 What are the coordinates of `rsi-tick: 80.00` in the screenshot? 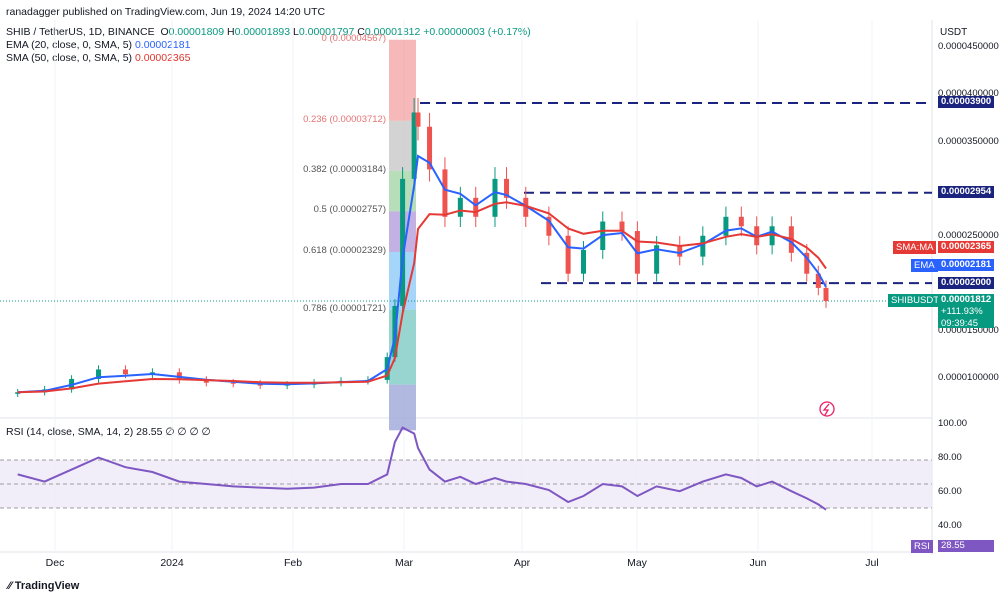 It's located at (950, 457).